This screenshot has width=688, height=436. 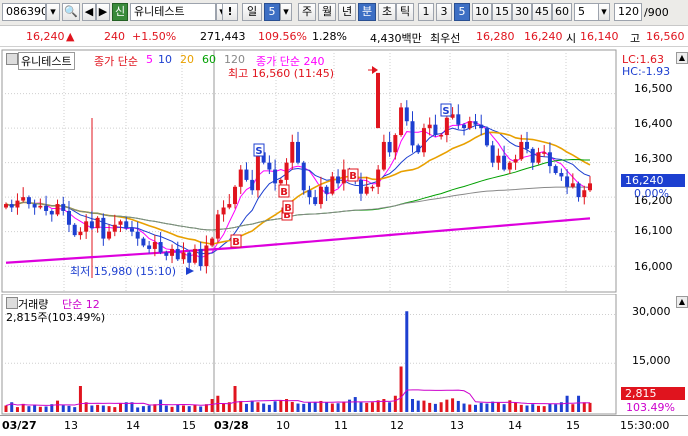 What do you see at coordinates (444, 12) in the screenshot?
I see `interval-button-3: 3` at bounding box center [444, 12].